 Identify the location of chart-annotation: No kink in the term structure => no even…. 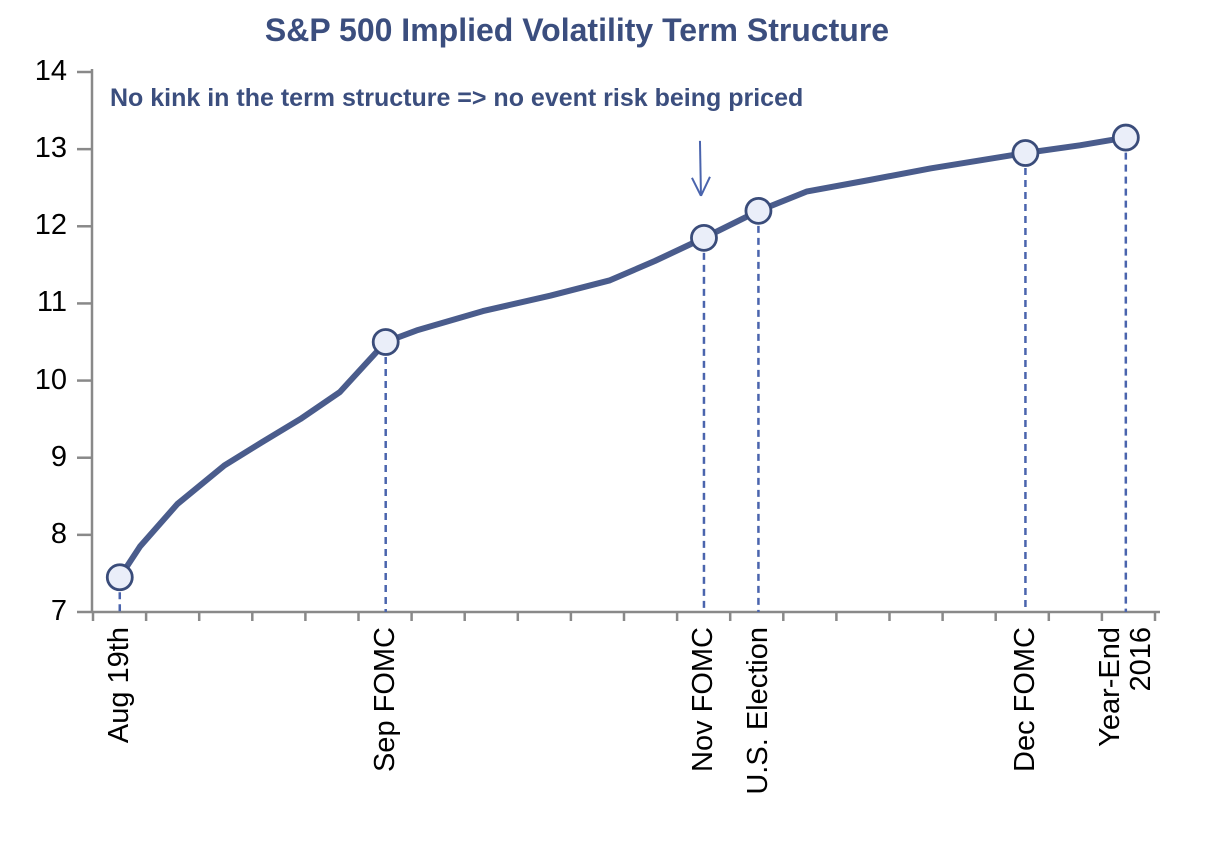
(457, 98).